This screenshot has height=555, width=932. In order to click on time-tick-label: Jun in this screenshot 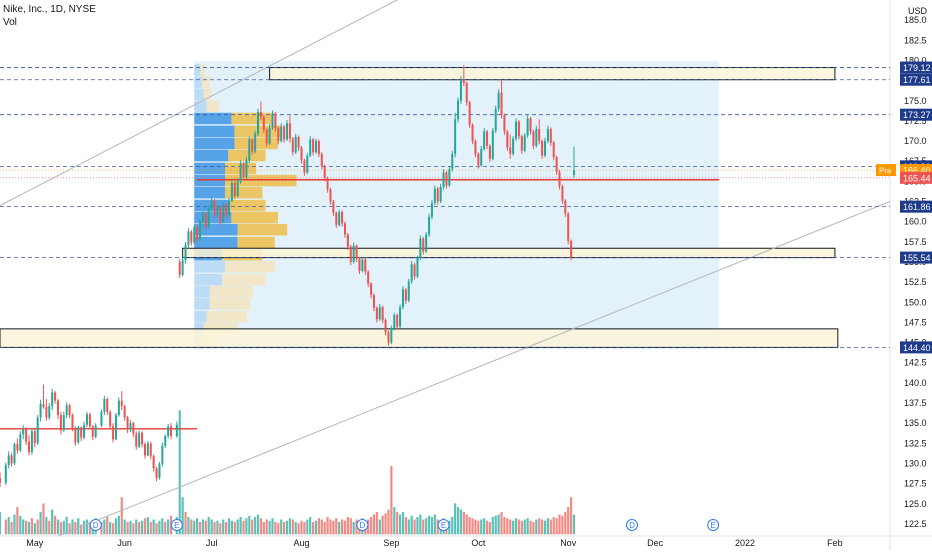, I will do `click(124, 543)`.